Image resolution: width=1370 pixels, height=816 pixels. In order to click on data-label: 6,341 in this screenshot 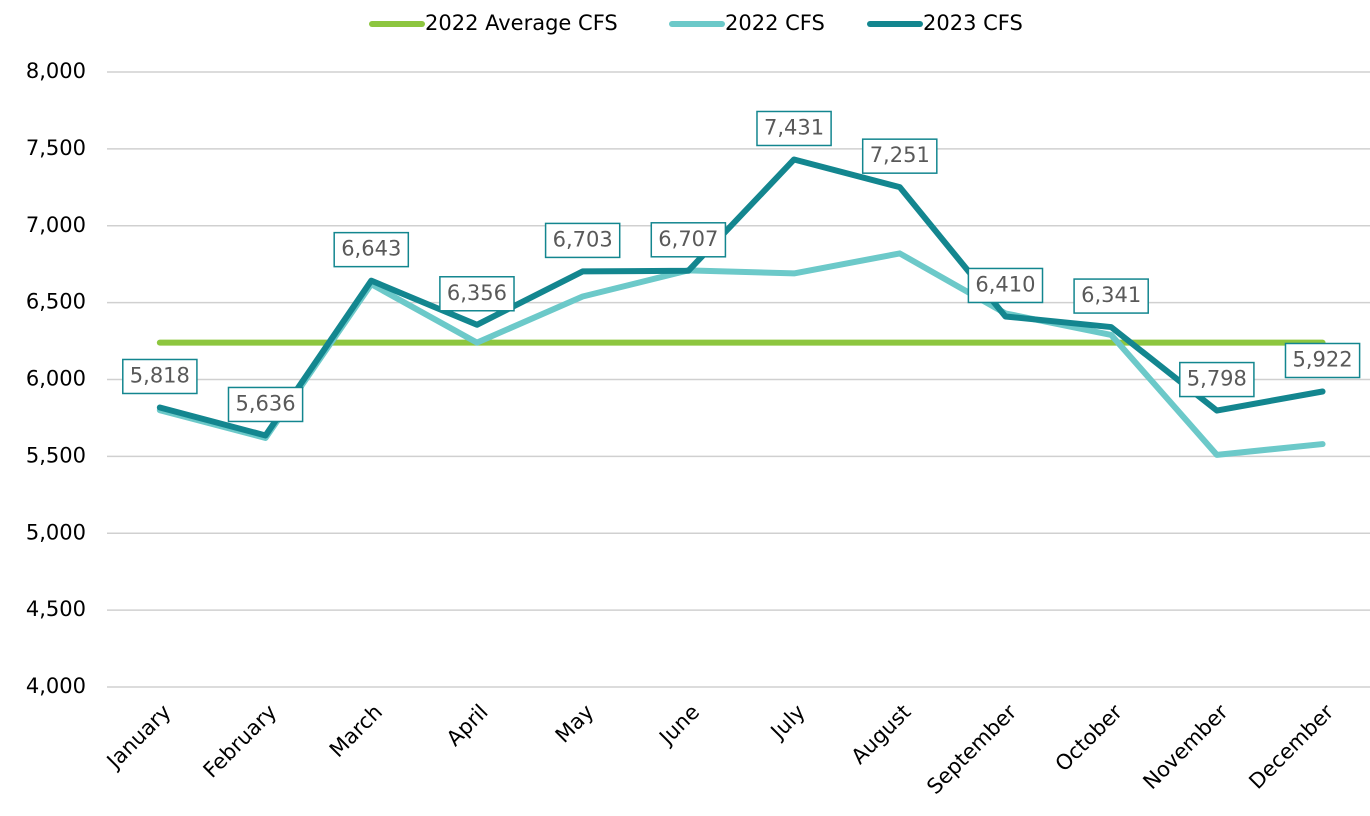, I will do `click(1111, 296)`.